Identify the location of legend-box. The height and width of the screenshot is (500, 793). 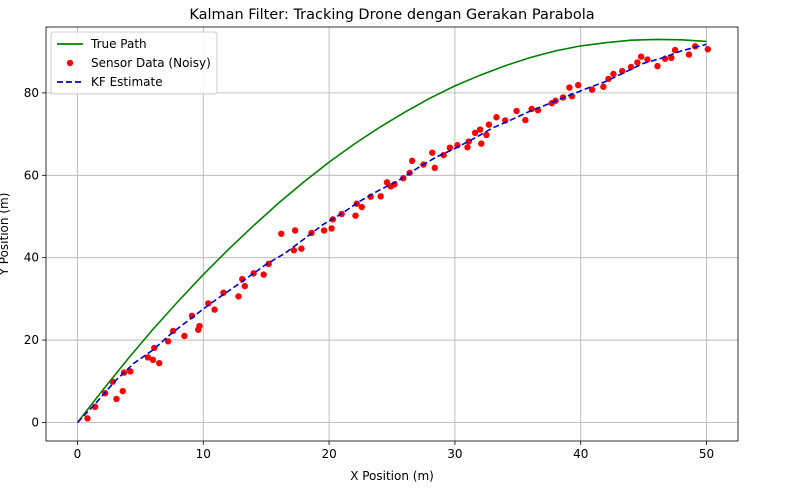
(134, 63).